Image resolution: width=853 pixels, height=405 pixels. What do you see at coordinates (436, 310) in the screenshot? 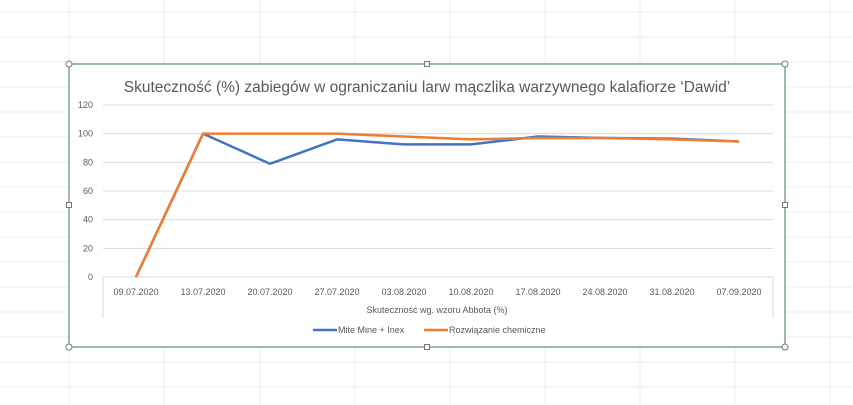
I see `x-axis-title: Skuteczność wg. wzoru Abbota (%)` at bounding box center [436, 310].